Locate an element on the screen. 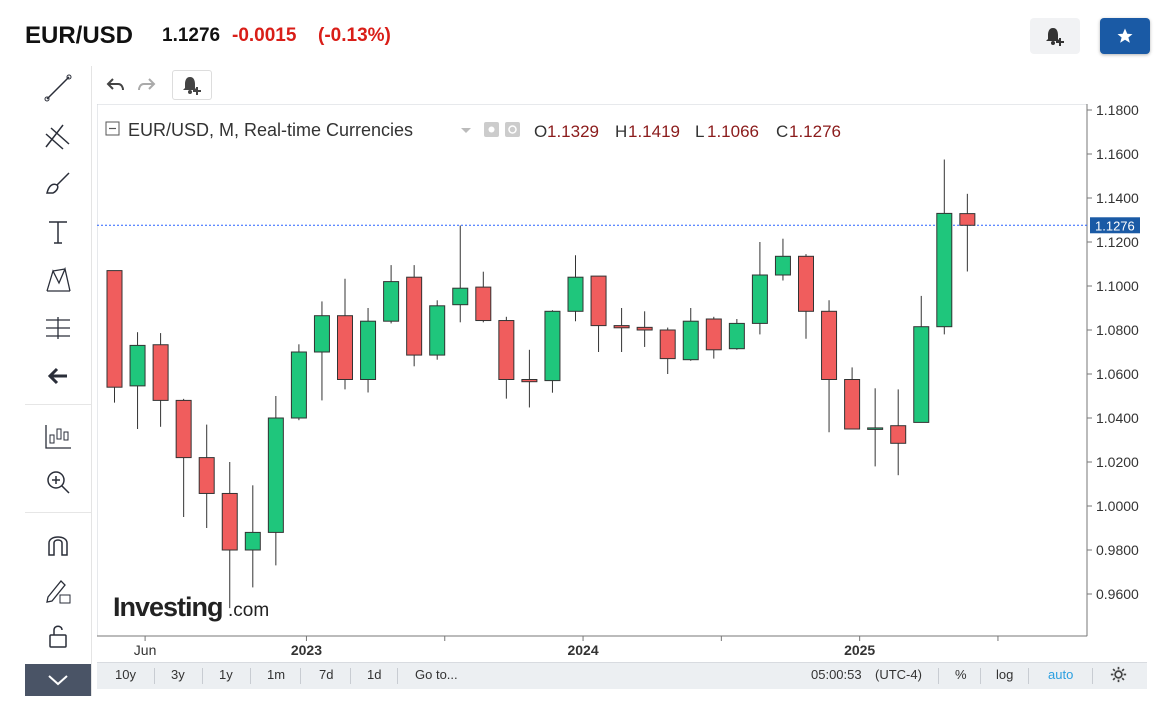 The image size is (1170, 707). chart-settings-button is located at coordinates (1118, 676).